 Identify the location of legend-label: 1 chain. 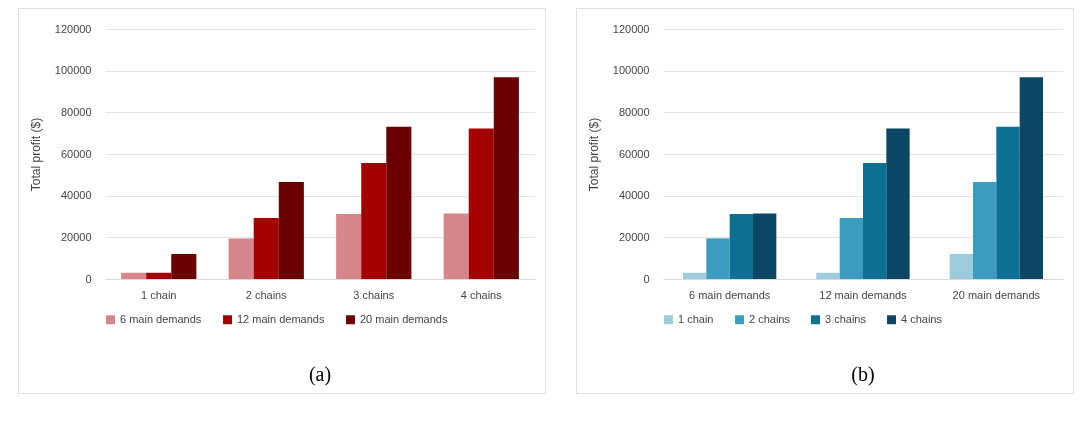
(696, 318).